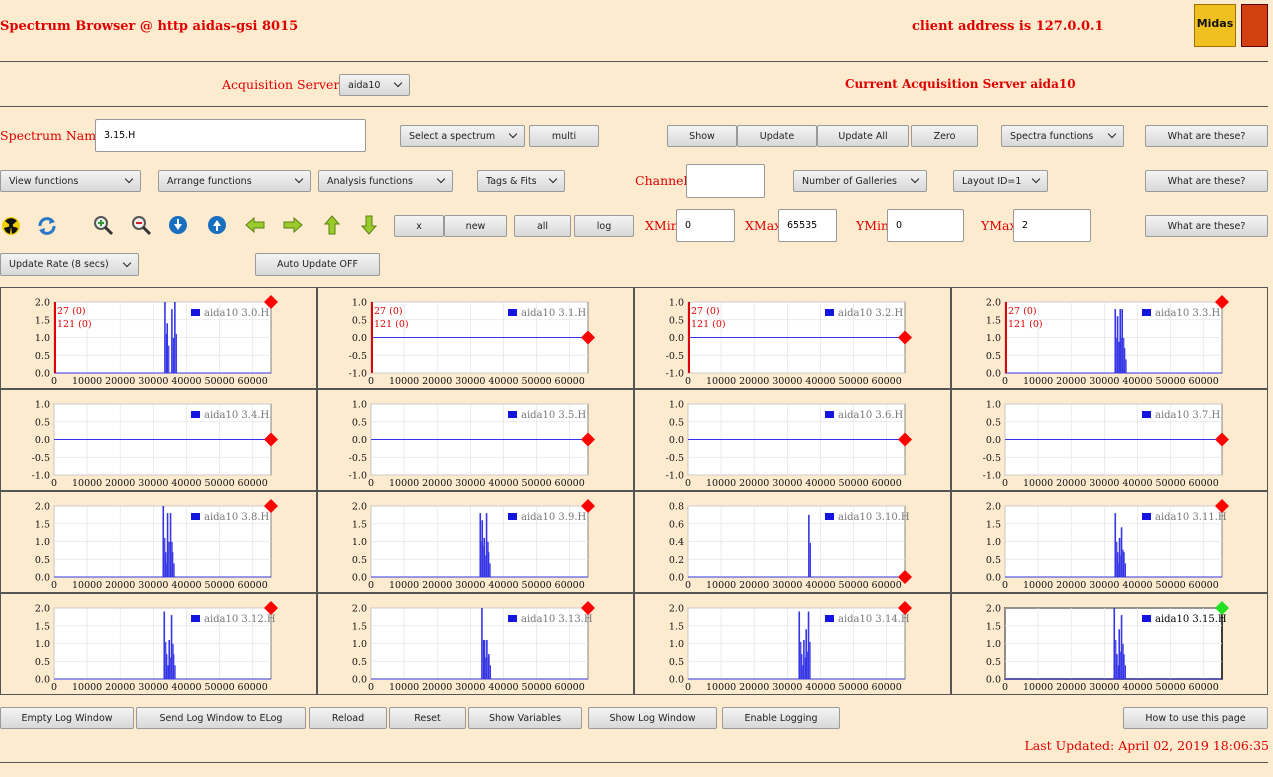  What do you see at coordinates (708, 324) in the screenshot?
I see `tag-label: 121 (0)` at bounding box center [708, 324].